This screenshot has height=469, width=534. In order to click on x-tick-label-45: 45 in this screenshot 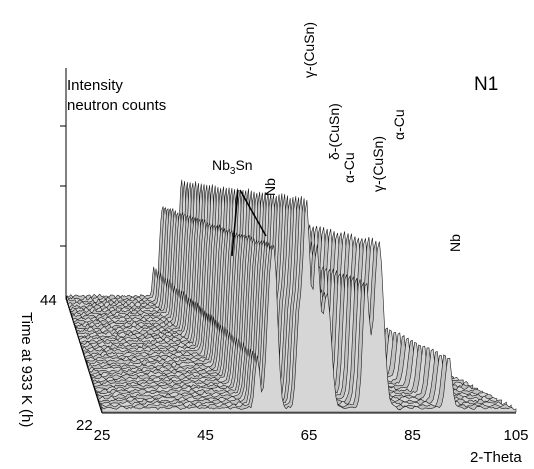, I will do `click(205, 435)`.